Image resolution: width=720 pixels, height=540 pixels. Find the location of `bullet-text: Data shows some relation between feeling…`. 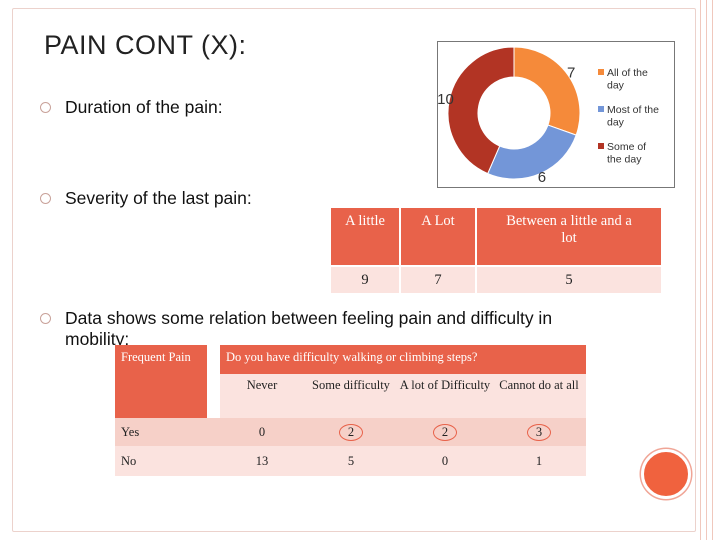

bullet-text: Data shows some relation between feeling… is located at coordinates (309, 318).